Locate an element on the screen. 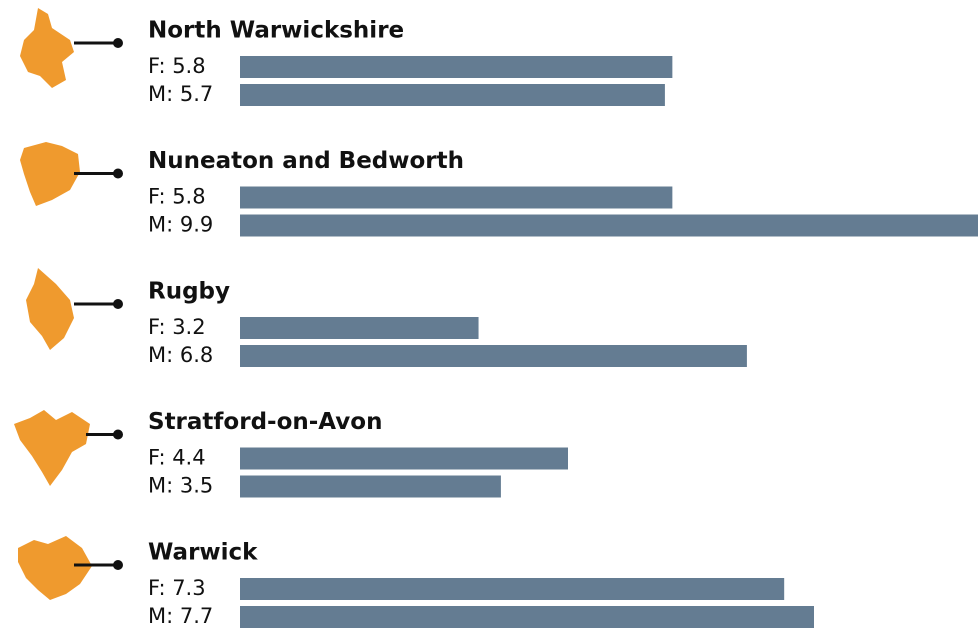  value-label: F: 7.3 is located at coordinates (177, 588).